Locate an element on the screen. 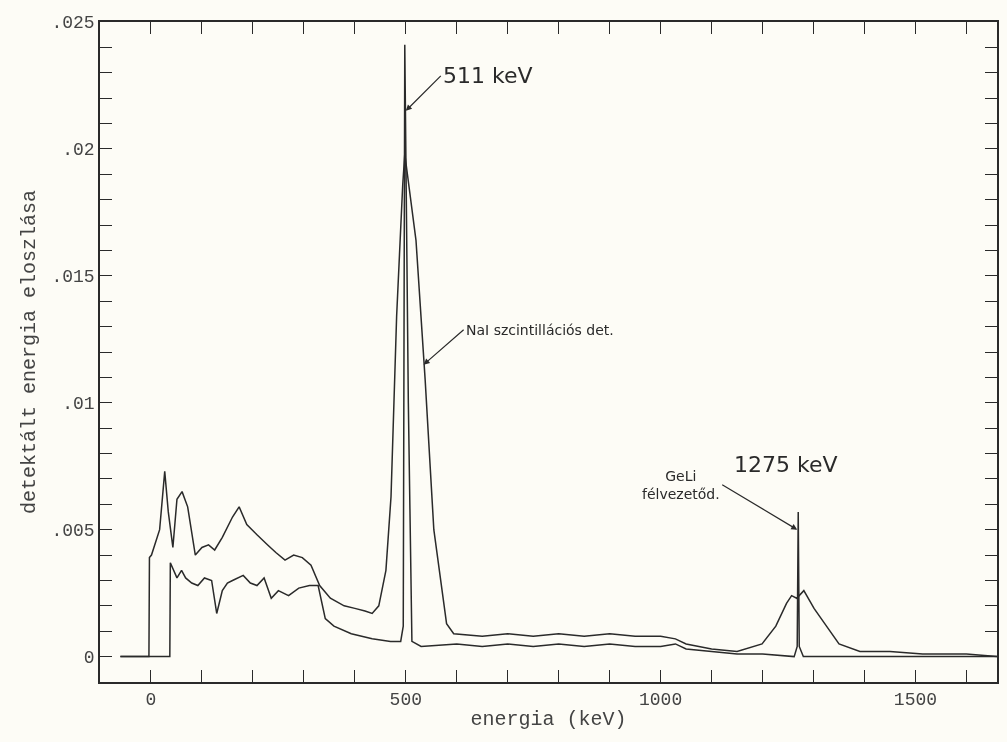 This screenshot has height=742, width=1007. annotation: 1275 keV is located at coordinates (786, 464).